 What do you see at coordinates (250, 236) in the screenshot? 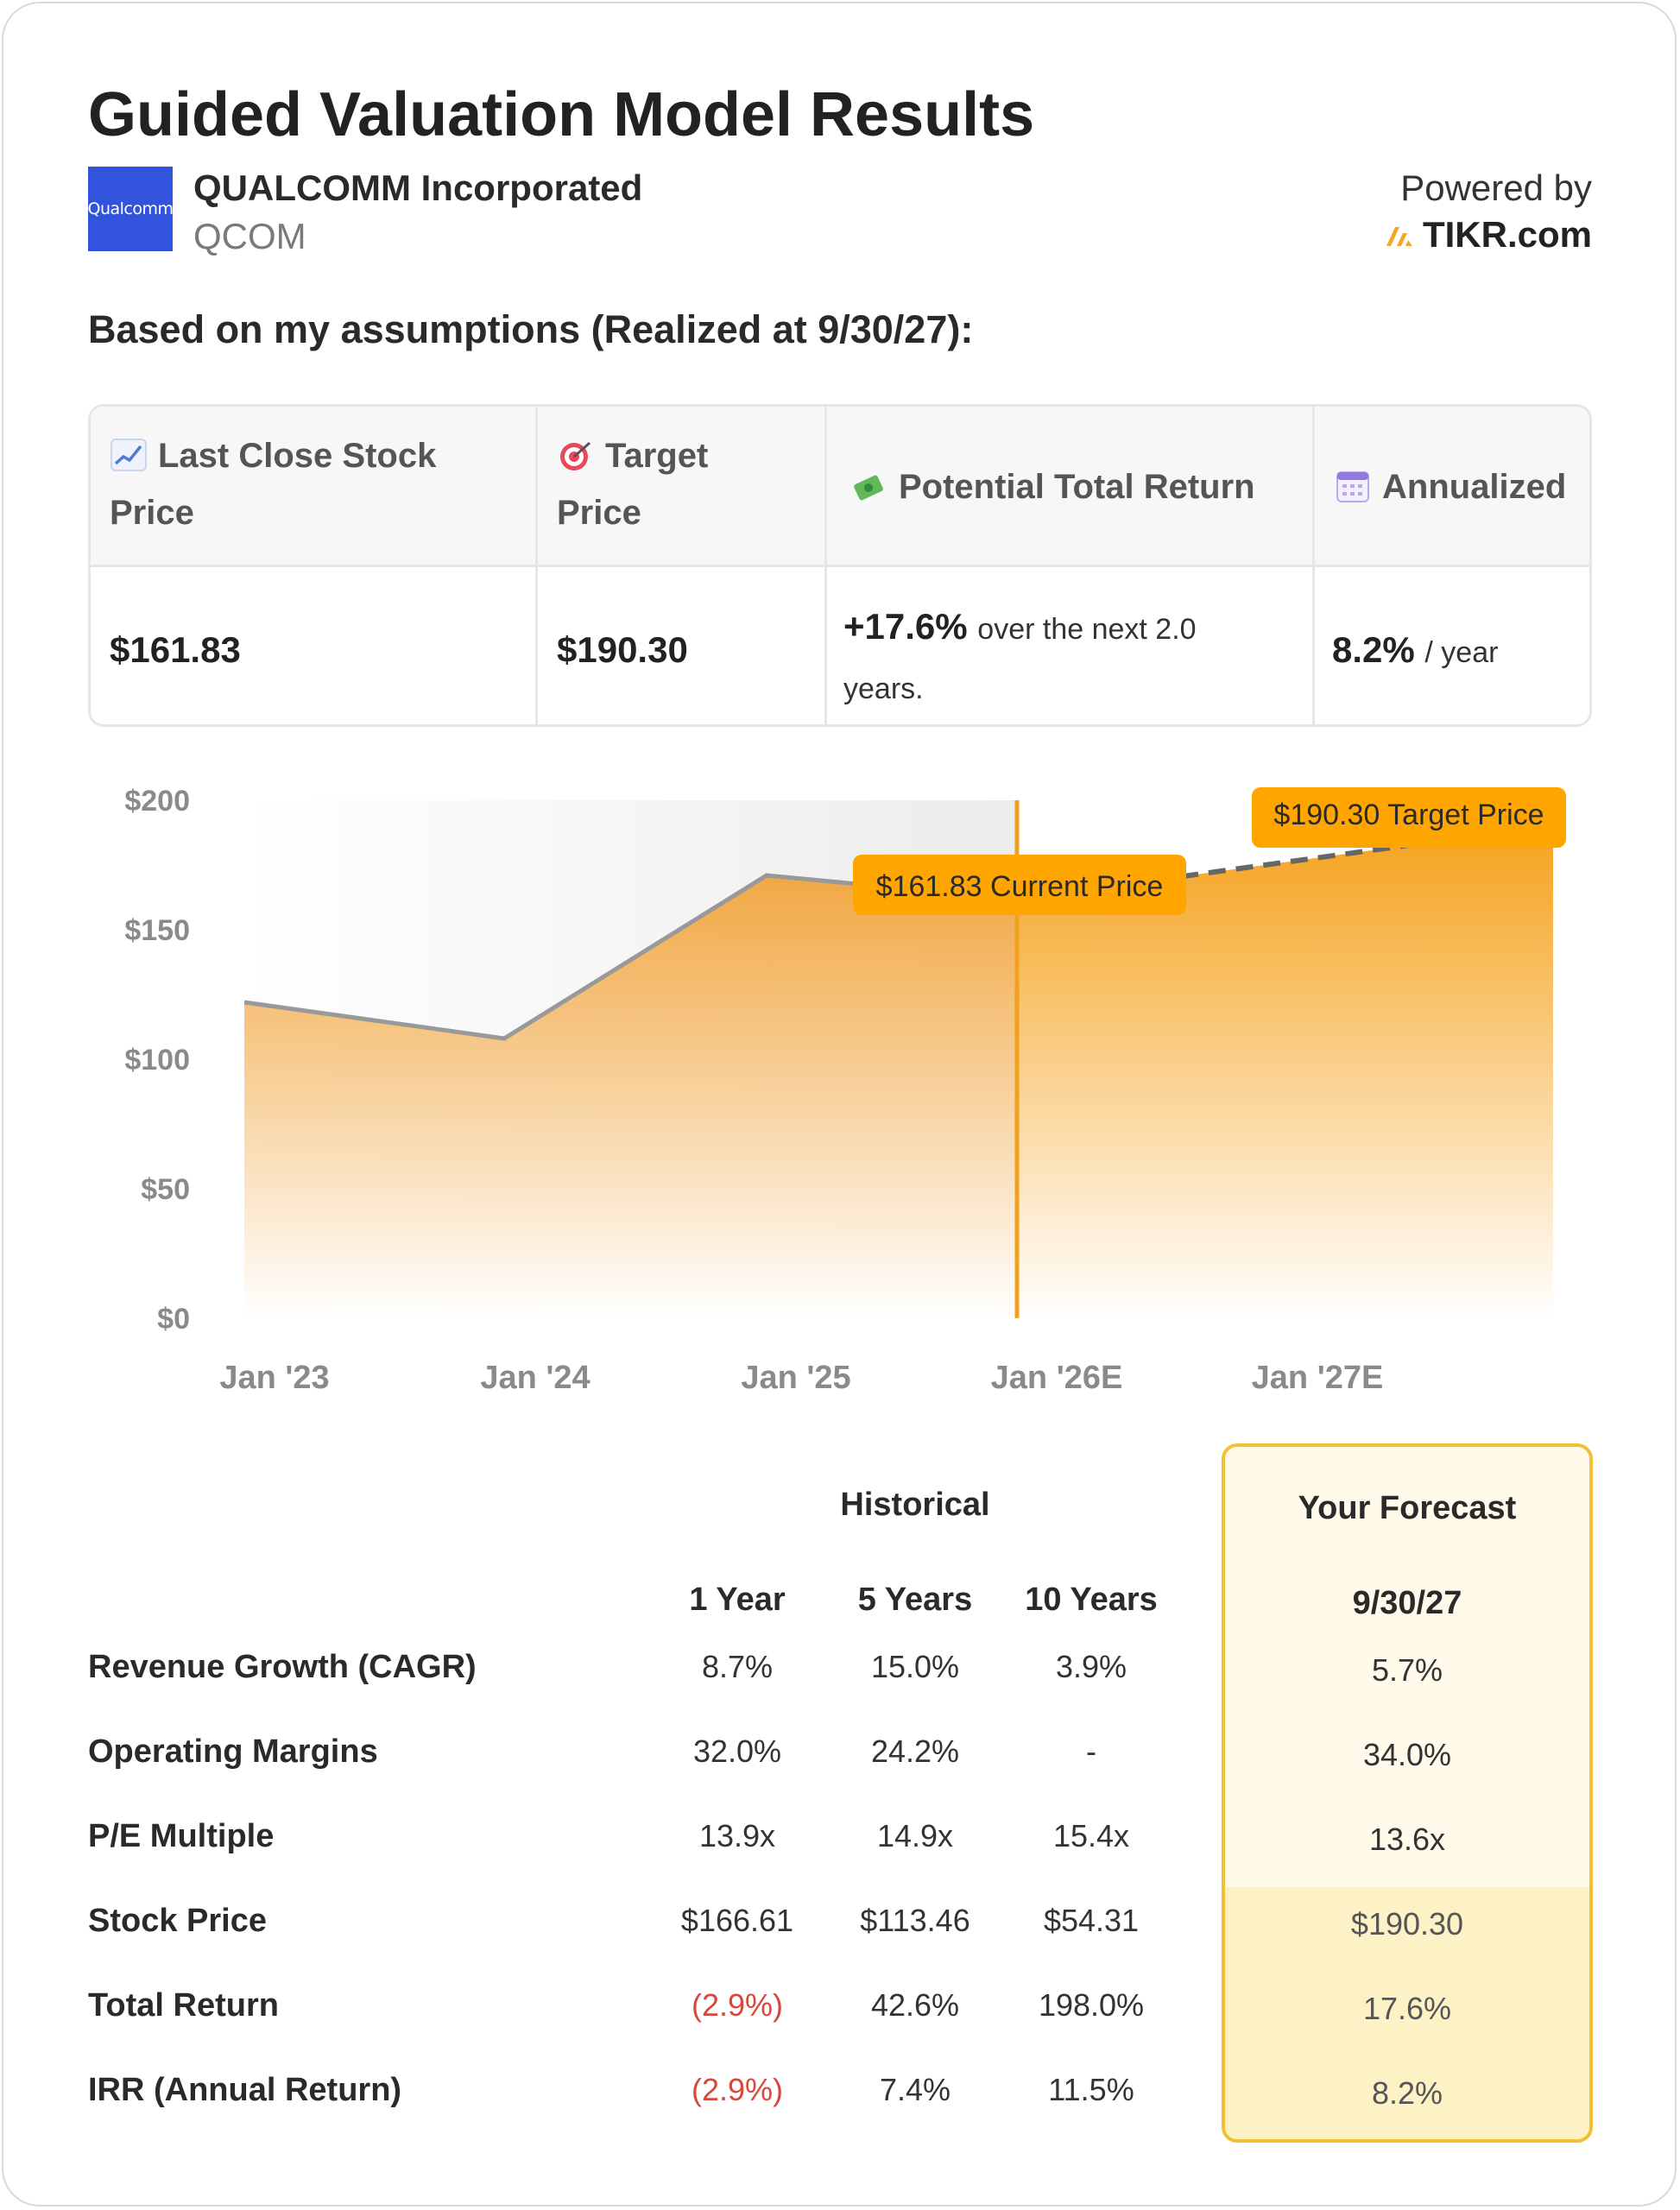
I see `company-ticker: QCOM` at bounding box center [250, 236].